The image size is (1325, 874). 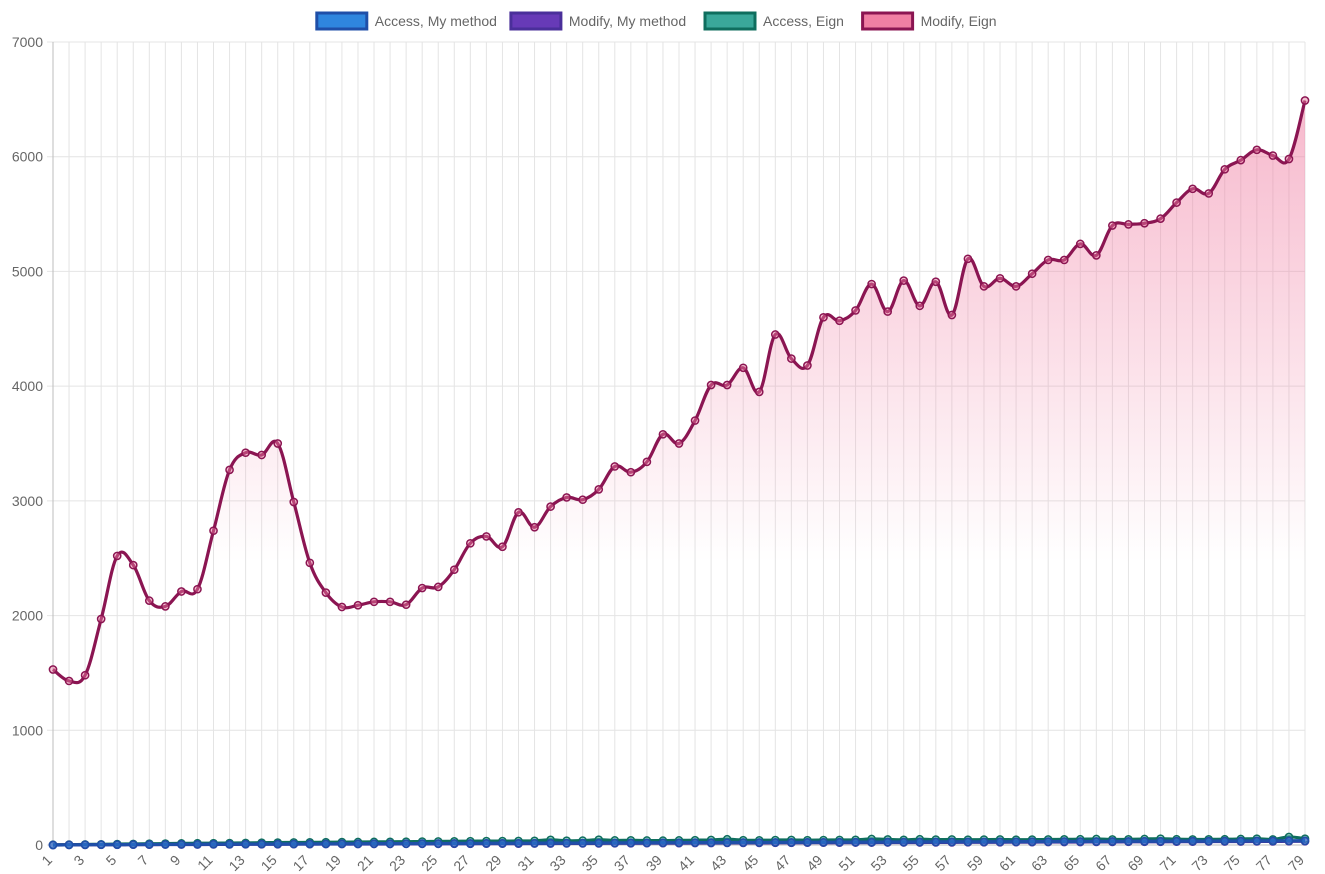 What do you see at coordinates (27, 730) in the screenshot?
I see `y-tick-label: 1000` at bounding box center [27, 730].